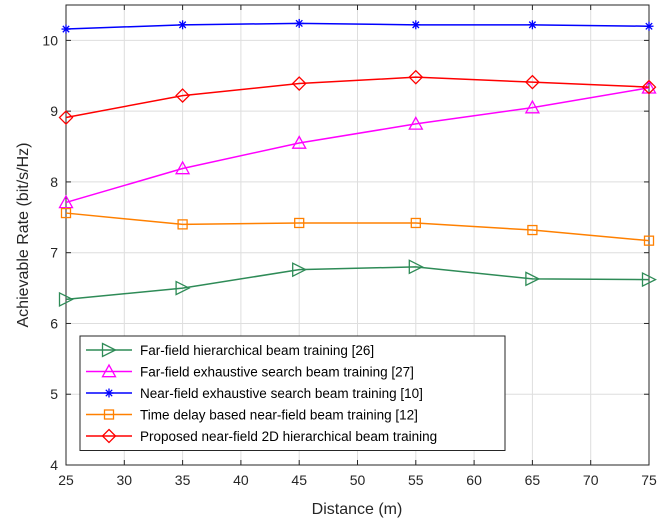 The height and width of the screenshot is (521, 657). I want to click on x-tick-label: 35, so click(183, 480).